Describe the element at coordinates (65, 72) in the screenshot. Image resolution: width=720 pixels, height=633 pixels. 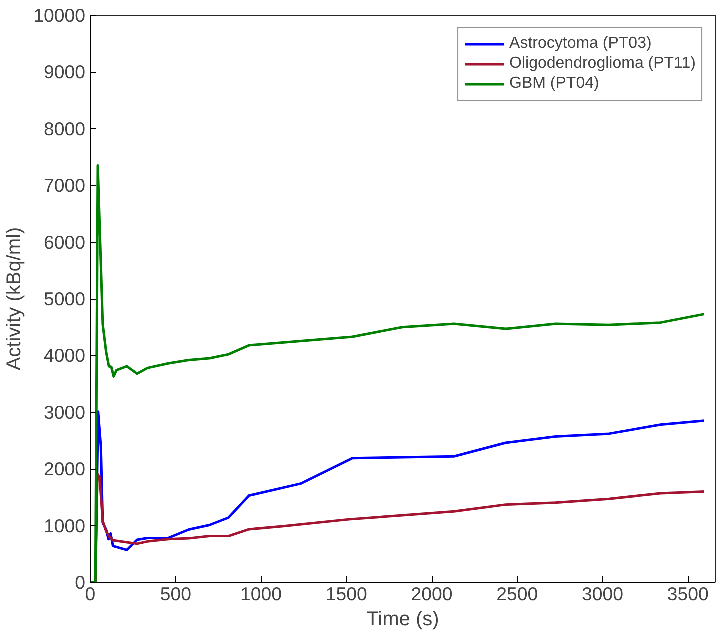
I see `y-tick-label: 9000` at that location.